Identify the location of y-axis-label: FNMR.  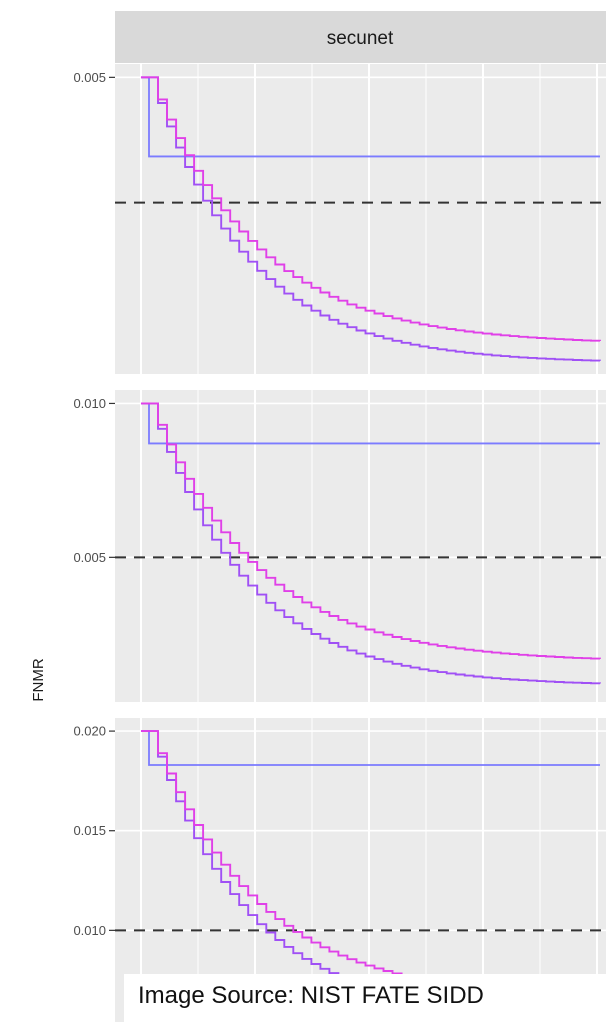
(38, 679).